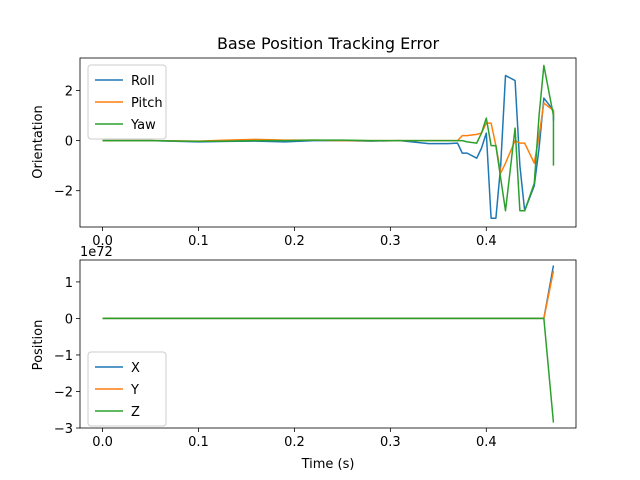 The image size is (640, 480). What do you see at coordinates (96, 252) in the screenshot?
I see `position-y-offset-label: 1e72` at bounding box center [96, 252].